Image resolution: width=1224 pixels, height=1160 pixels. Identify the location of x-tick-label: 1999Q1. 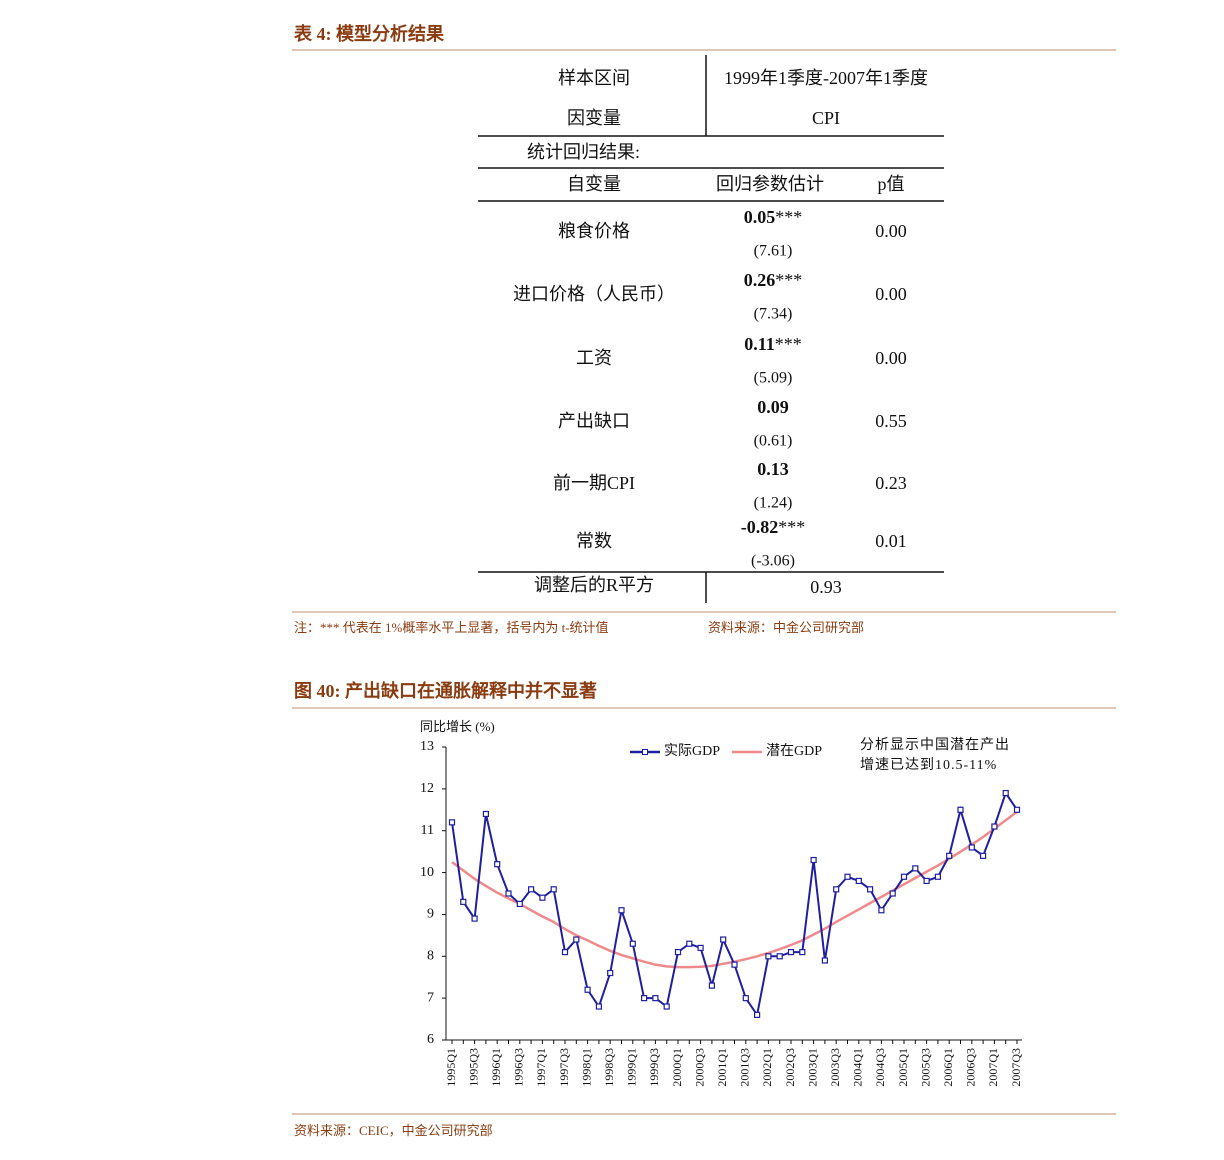
(632, 1067).